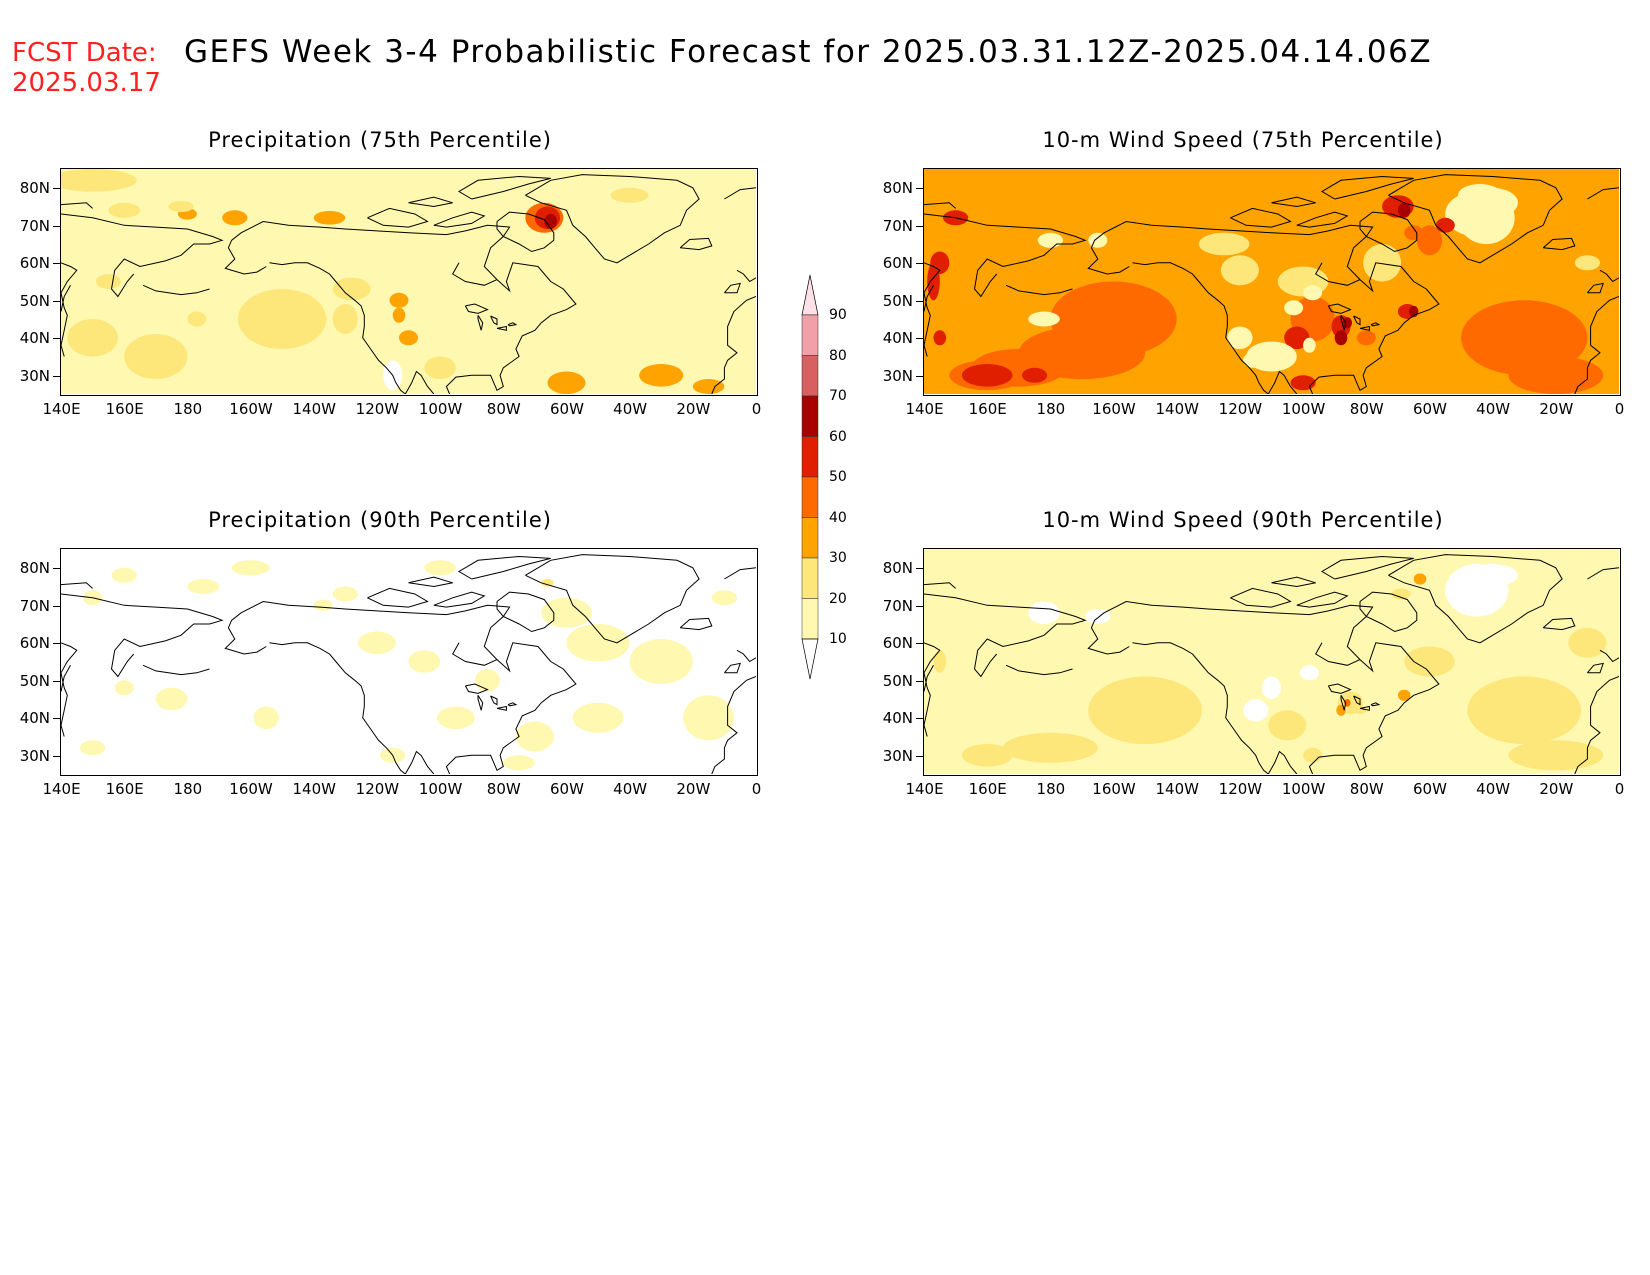 The image size is (1650, 1275). Describe the element at coordinates (810, 538) in the screenshot. I see `colorbar-swatch` at that location.